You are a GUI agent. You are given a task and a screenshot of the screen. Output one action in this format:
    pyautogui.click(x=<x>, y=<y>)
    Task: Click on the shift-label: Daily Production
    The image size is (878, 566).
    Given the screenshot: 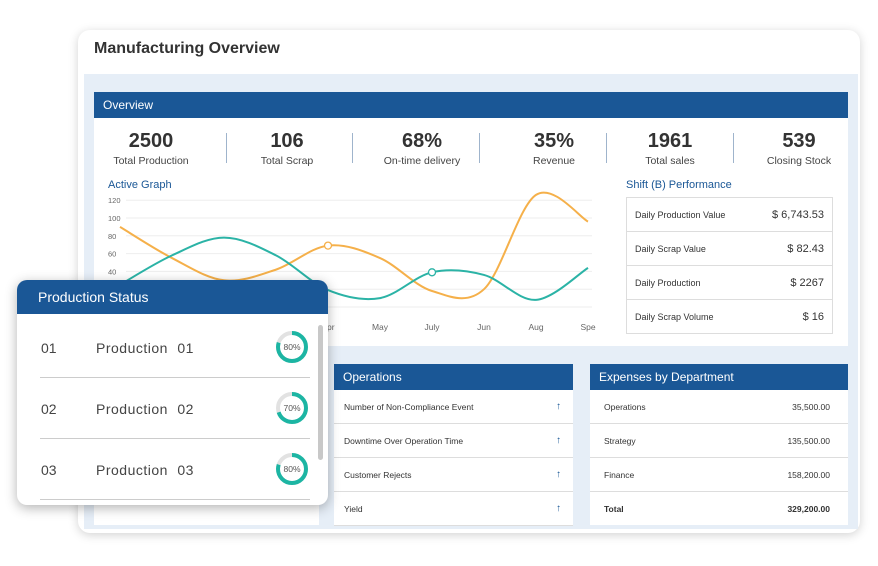 What is the action you would take?
    pyautogui.click(x=668, y=282)
    